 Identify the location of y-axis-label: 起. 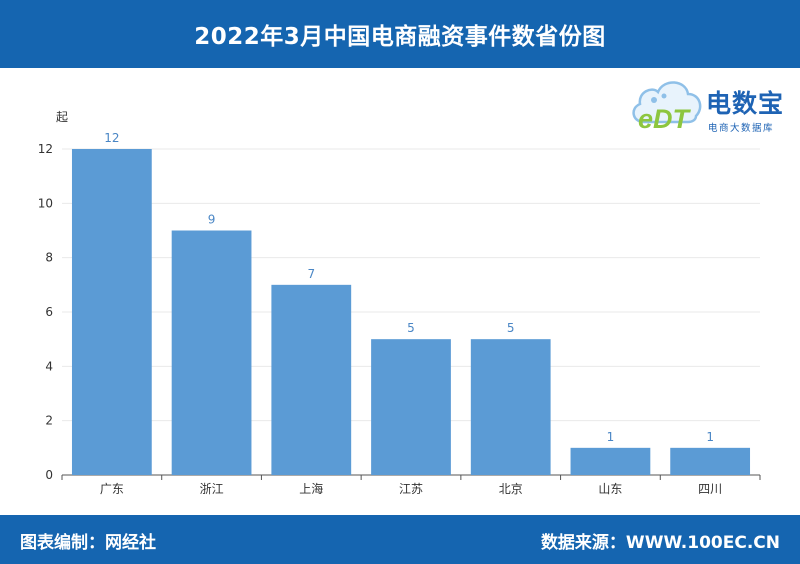
(62, 117).